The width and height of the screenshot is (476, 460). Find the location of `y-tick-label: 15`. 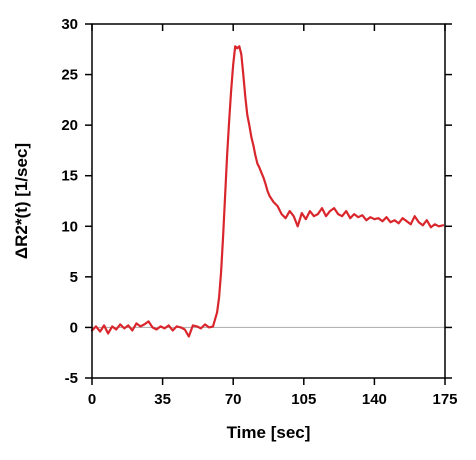

y-tick-label: 15 is located at coordinates (69, 176).